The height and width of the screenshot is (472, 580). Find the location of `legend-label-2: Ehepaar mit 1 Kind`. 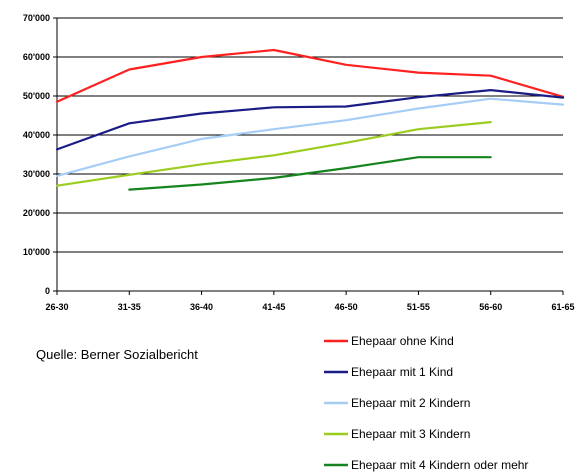

legend-label-2: Ehepaar mit 1 Kind is located at coordinates (402, 372).